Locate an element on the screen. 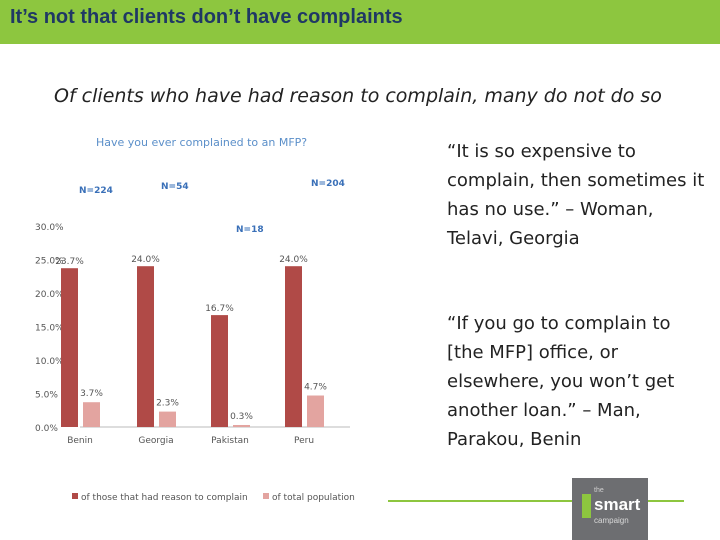  legend-label-reason: of those that had reason to complain is located at coordinates (164, 498).